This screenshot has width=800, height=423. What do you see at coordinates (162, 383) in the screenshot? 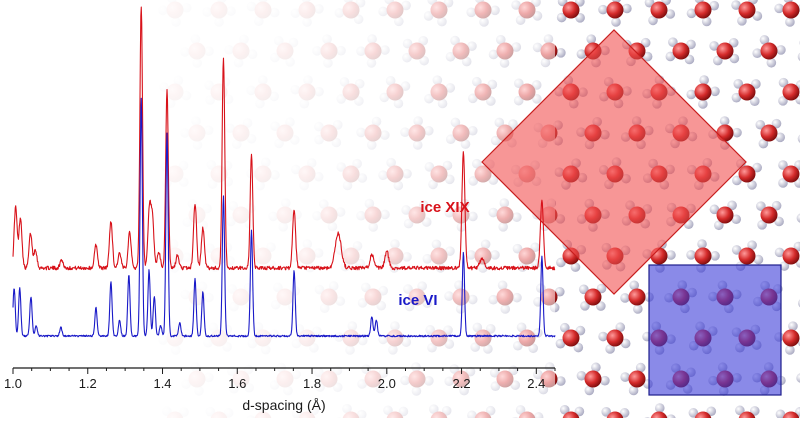
I see `x-tick-label: 1.4` at bounding box center [162, 383].